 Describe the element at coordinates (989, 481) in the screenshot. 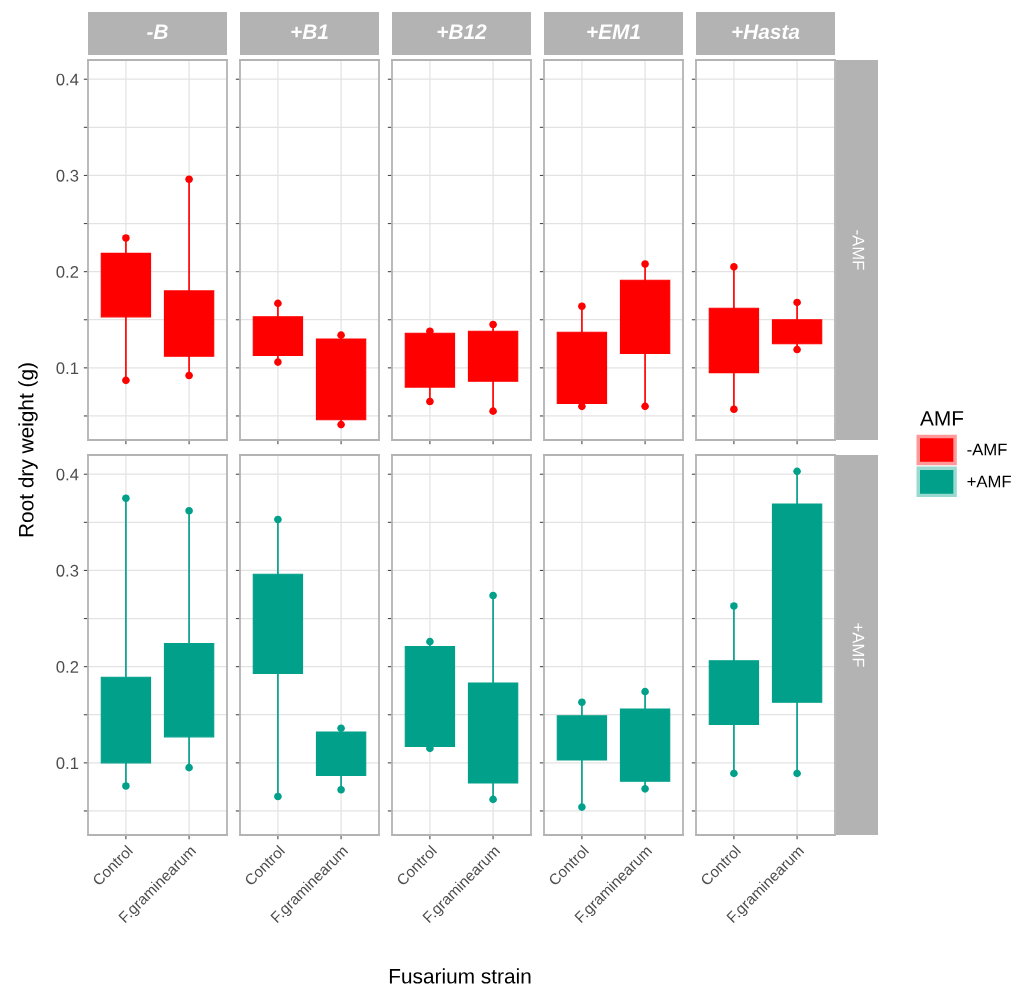

I see `legend-label: +AMF` at that location.